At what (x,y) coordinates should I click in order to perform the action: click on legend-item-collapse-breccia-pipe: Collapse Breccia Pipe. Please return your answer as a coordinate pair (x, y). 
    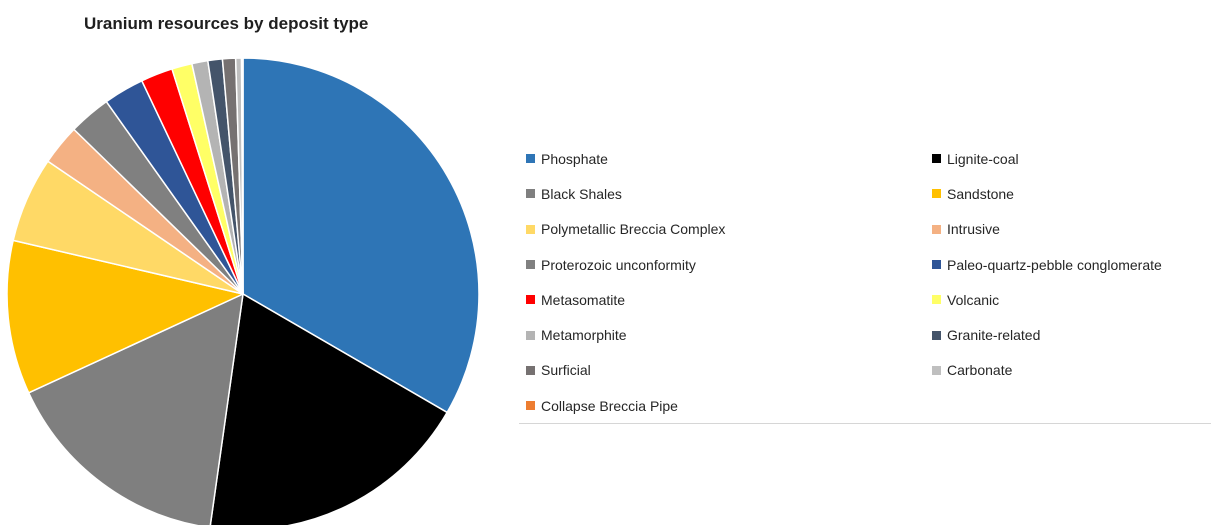
    Looking at the image, I should click on (729, 405).